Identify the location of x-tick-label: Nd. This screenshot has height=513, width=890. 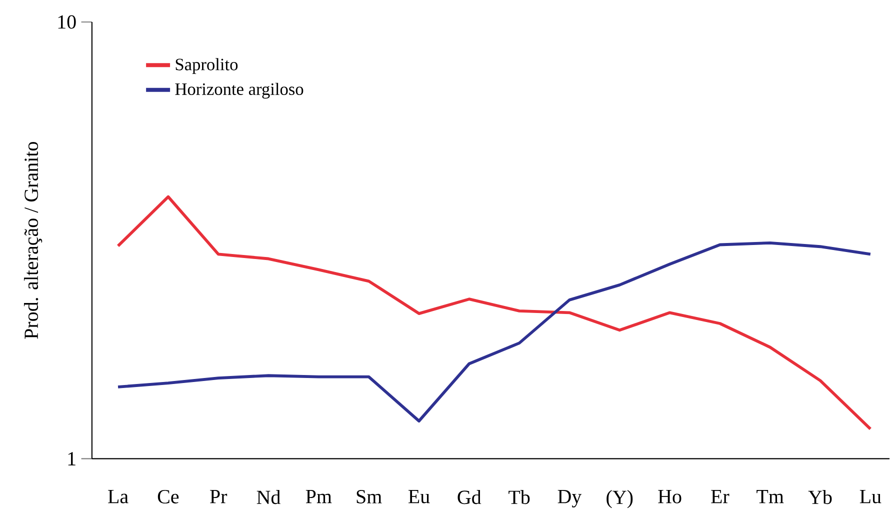
(268, 497).